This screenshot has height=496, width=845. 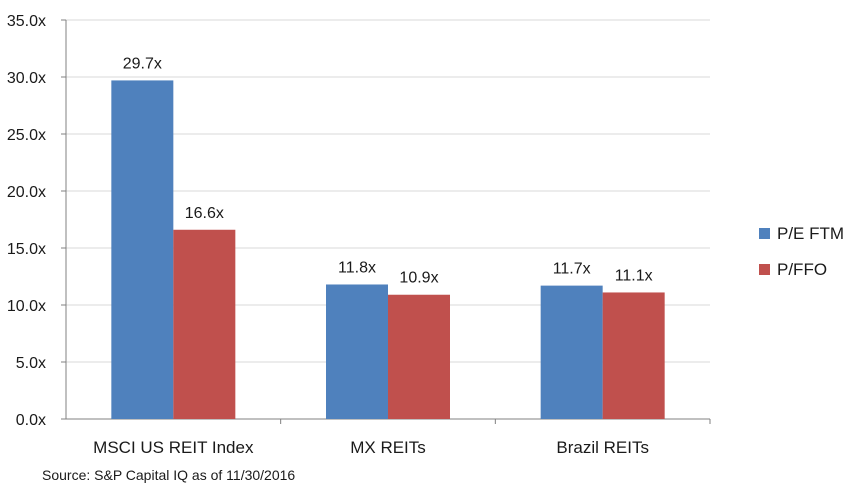 I want to click on y-tick-label: 20.0x, so click(x=26, y=192).